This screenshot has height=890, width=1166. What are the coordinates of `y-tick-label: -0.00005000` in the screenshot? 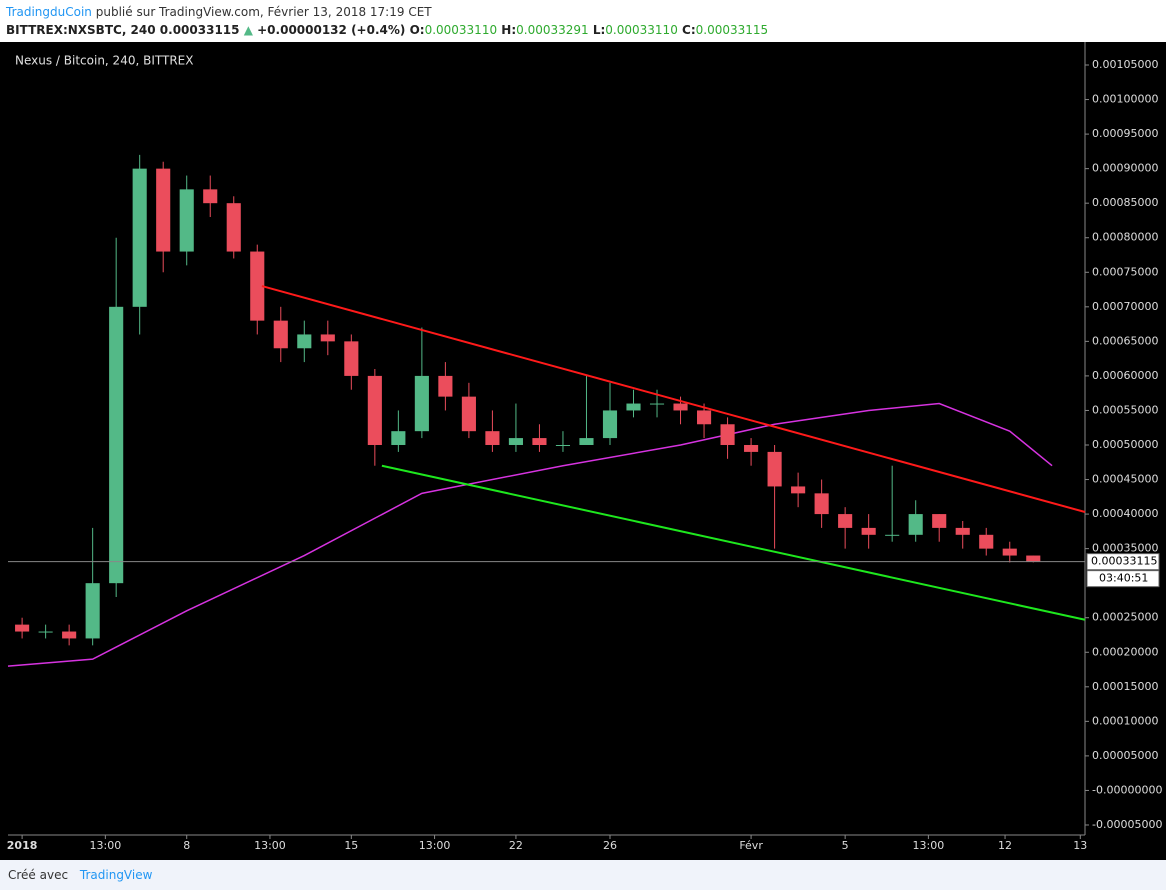 It's located at (1127, 824).